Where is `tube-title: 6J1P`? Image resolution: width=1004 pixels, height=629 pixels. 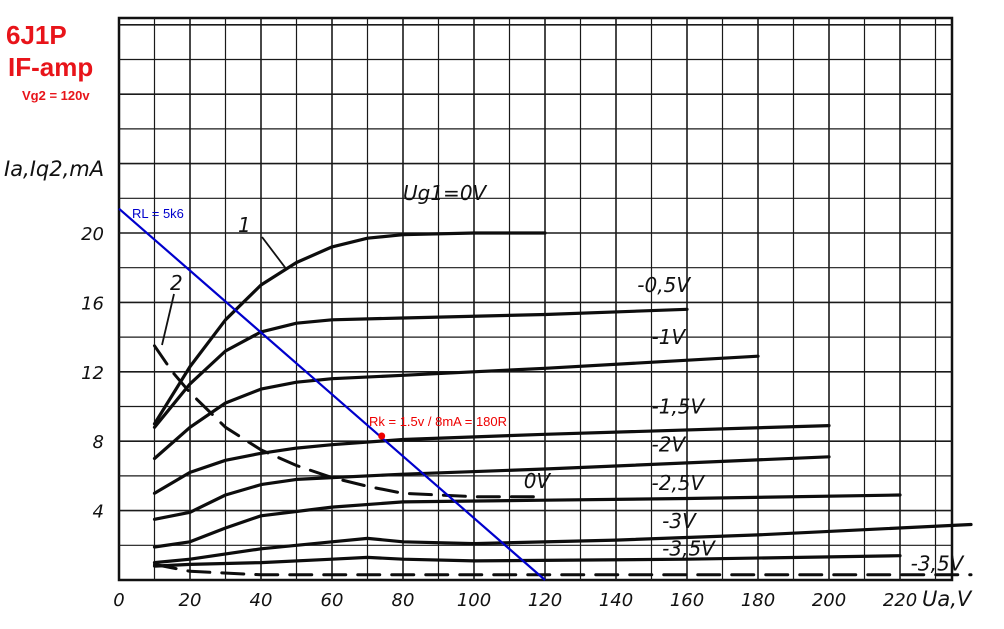 tube-title: 6J1P is located at coordinates (36, 35).